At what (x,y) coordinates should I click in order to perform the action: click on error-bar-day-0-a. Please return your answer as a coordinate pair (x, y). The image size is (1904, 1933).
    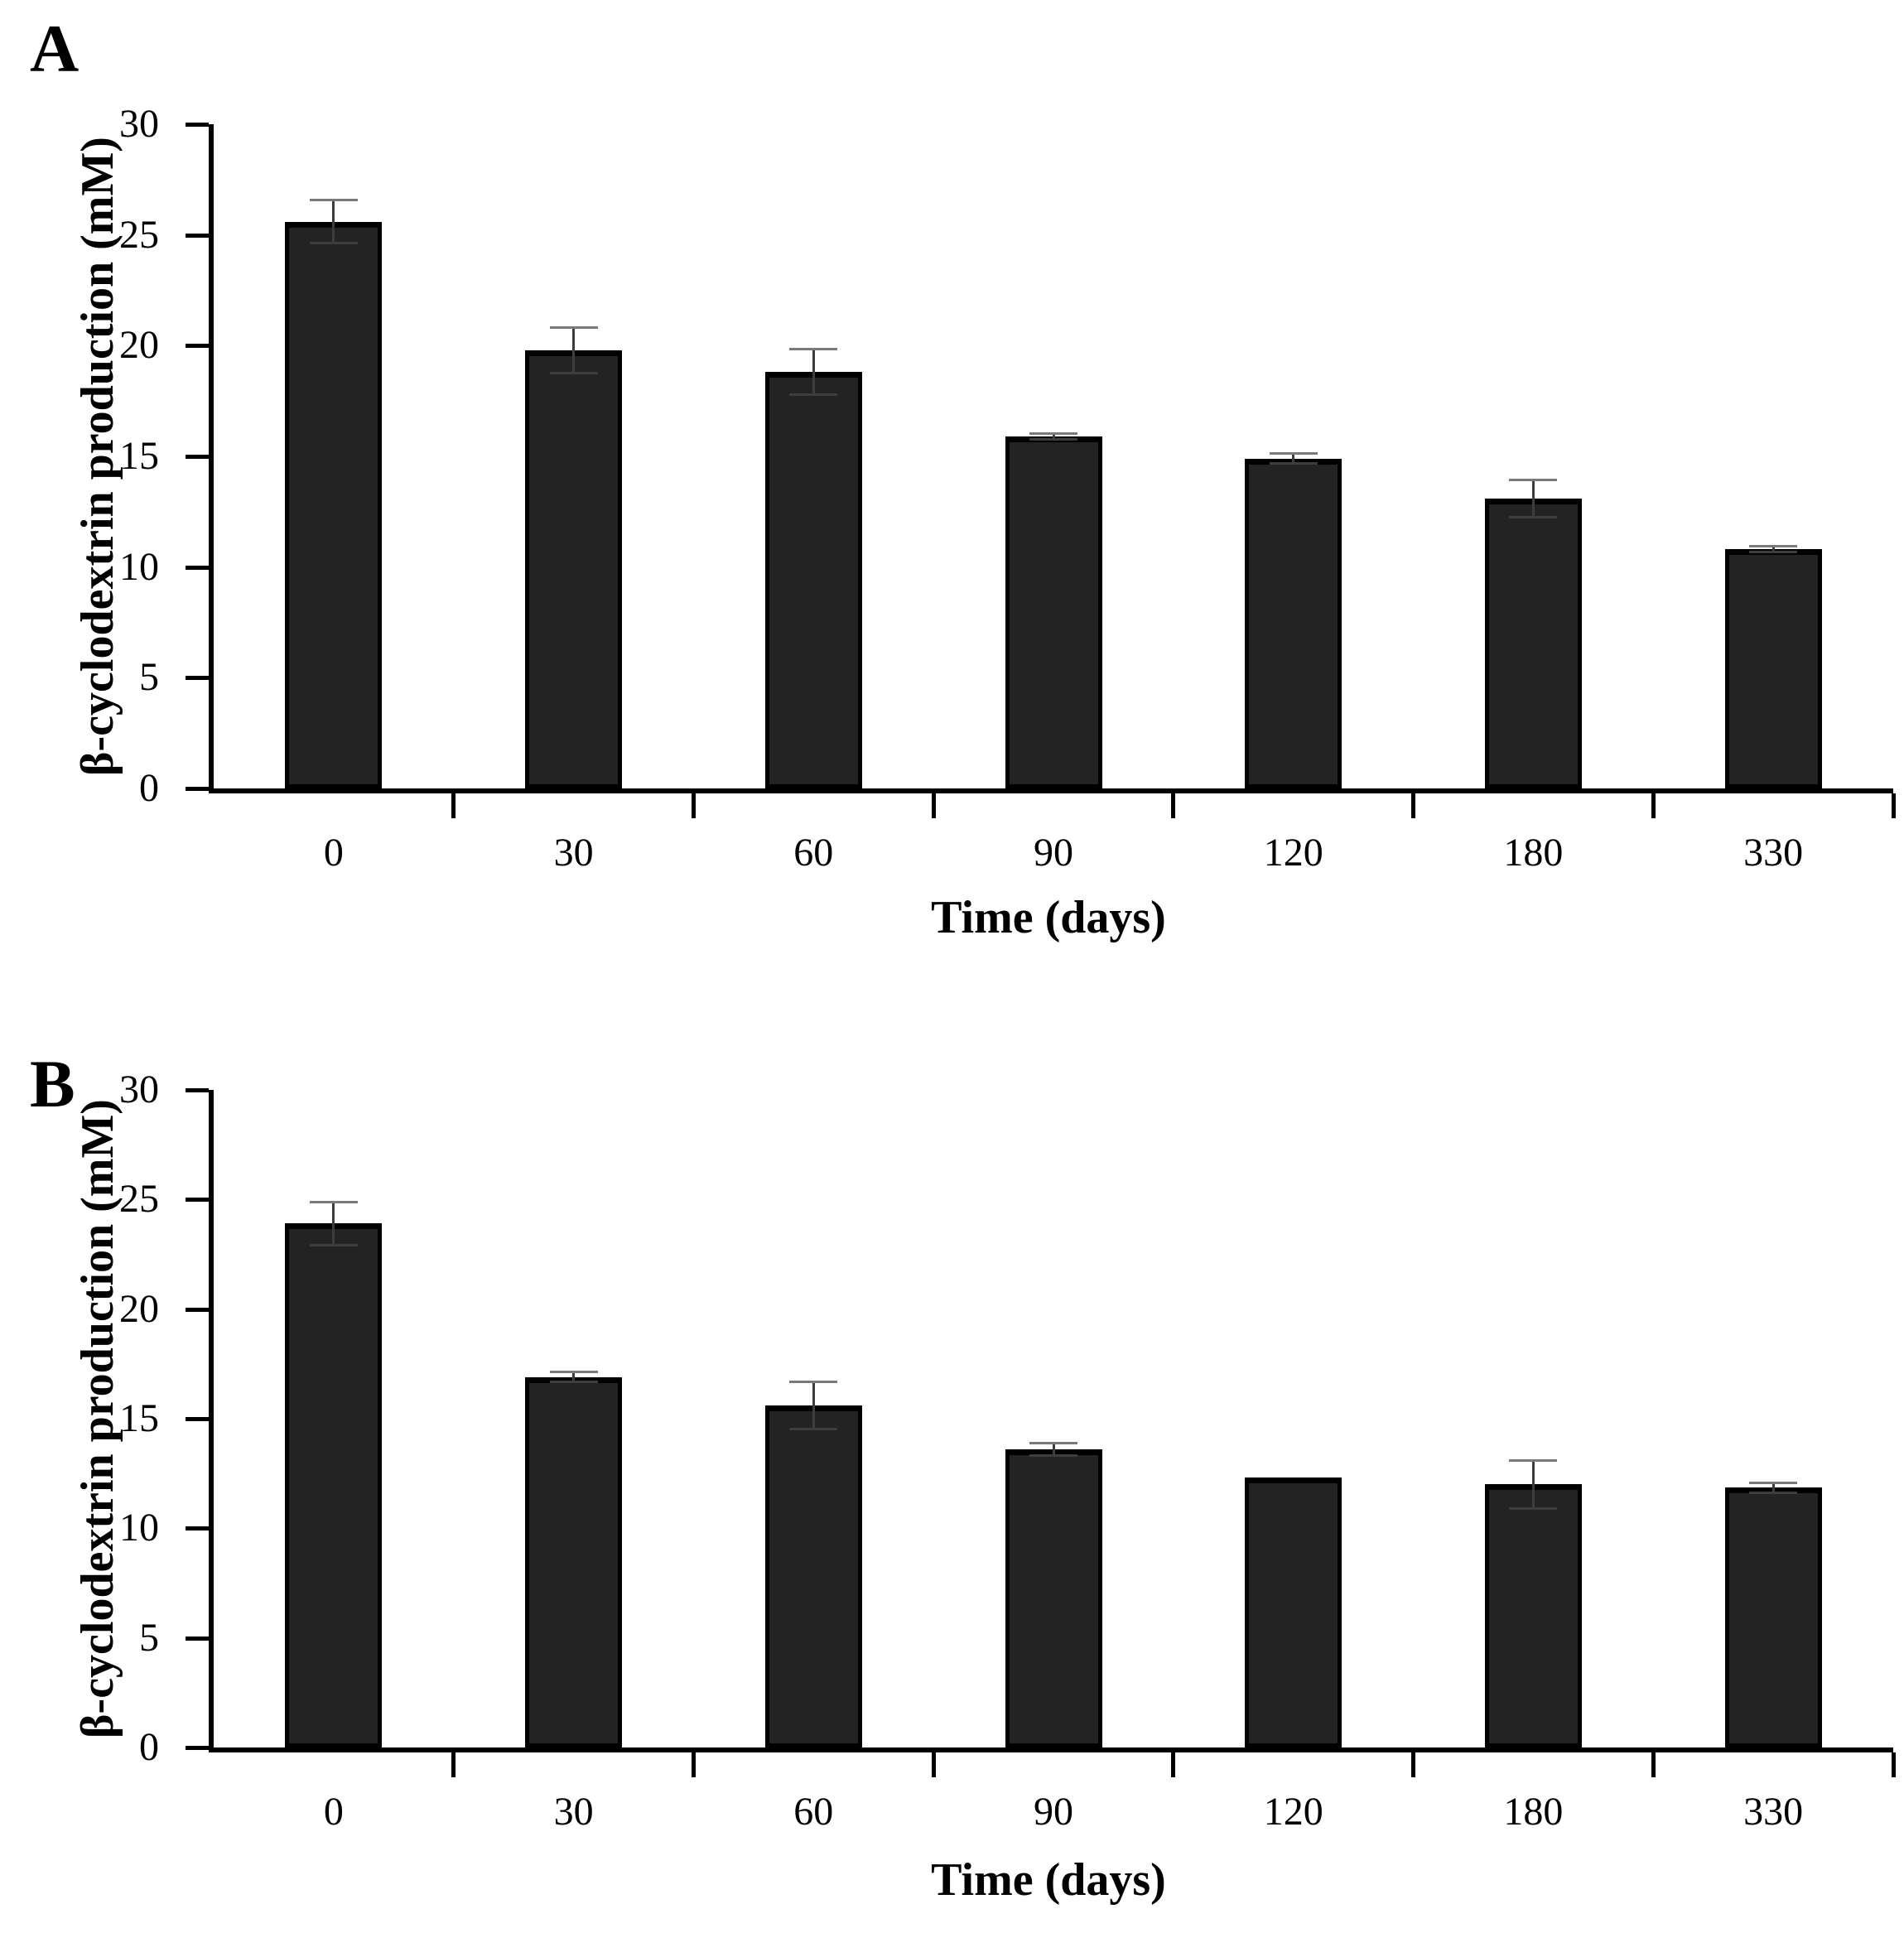
    Looking at the image, I should click on (333, 221).